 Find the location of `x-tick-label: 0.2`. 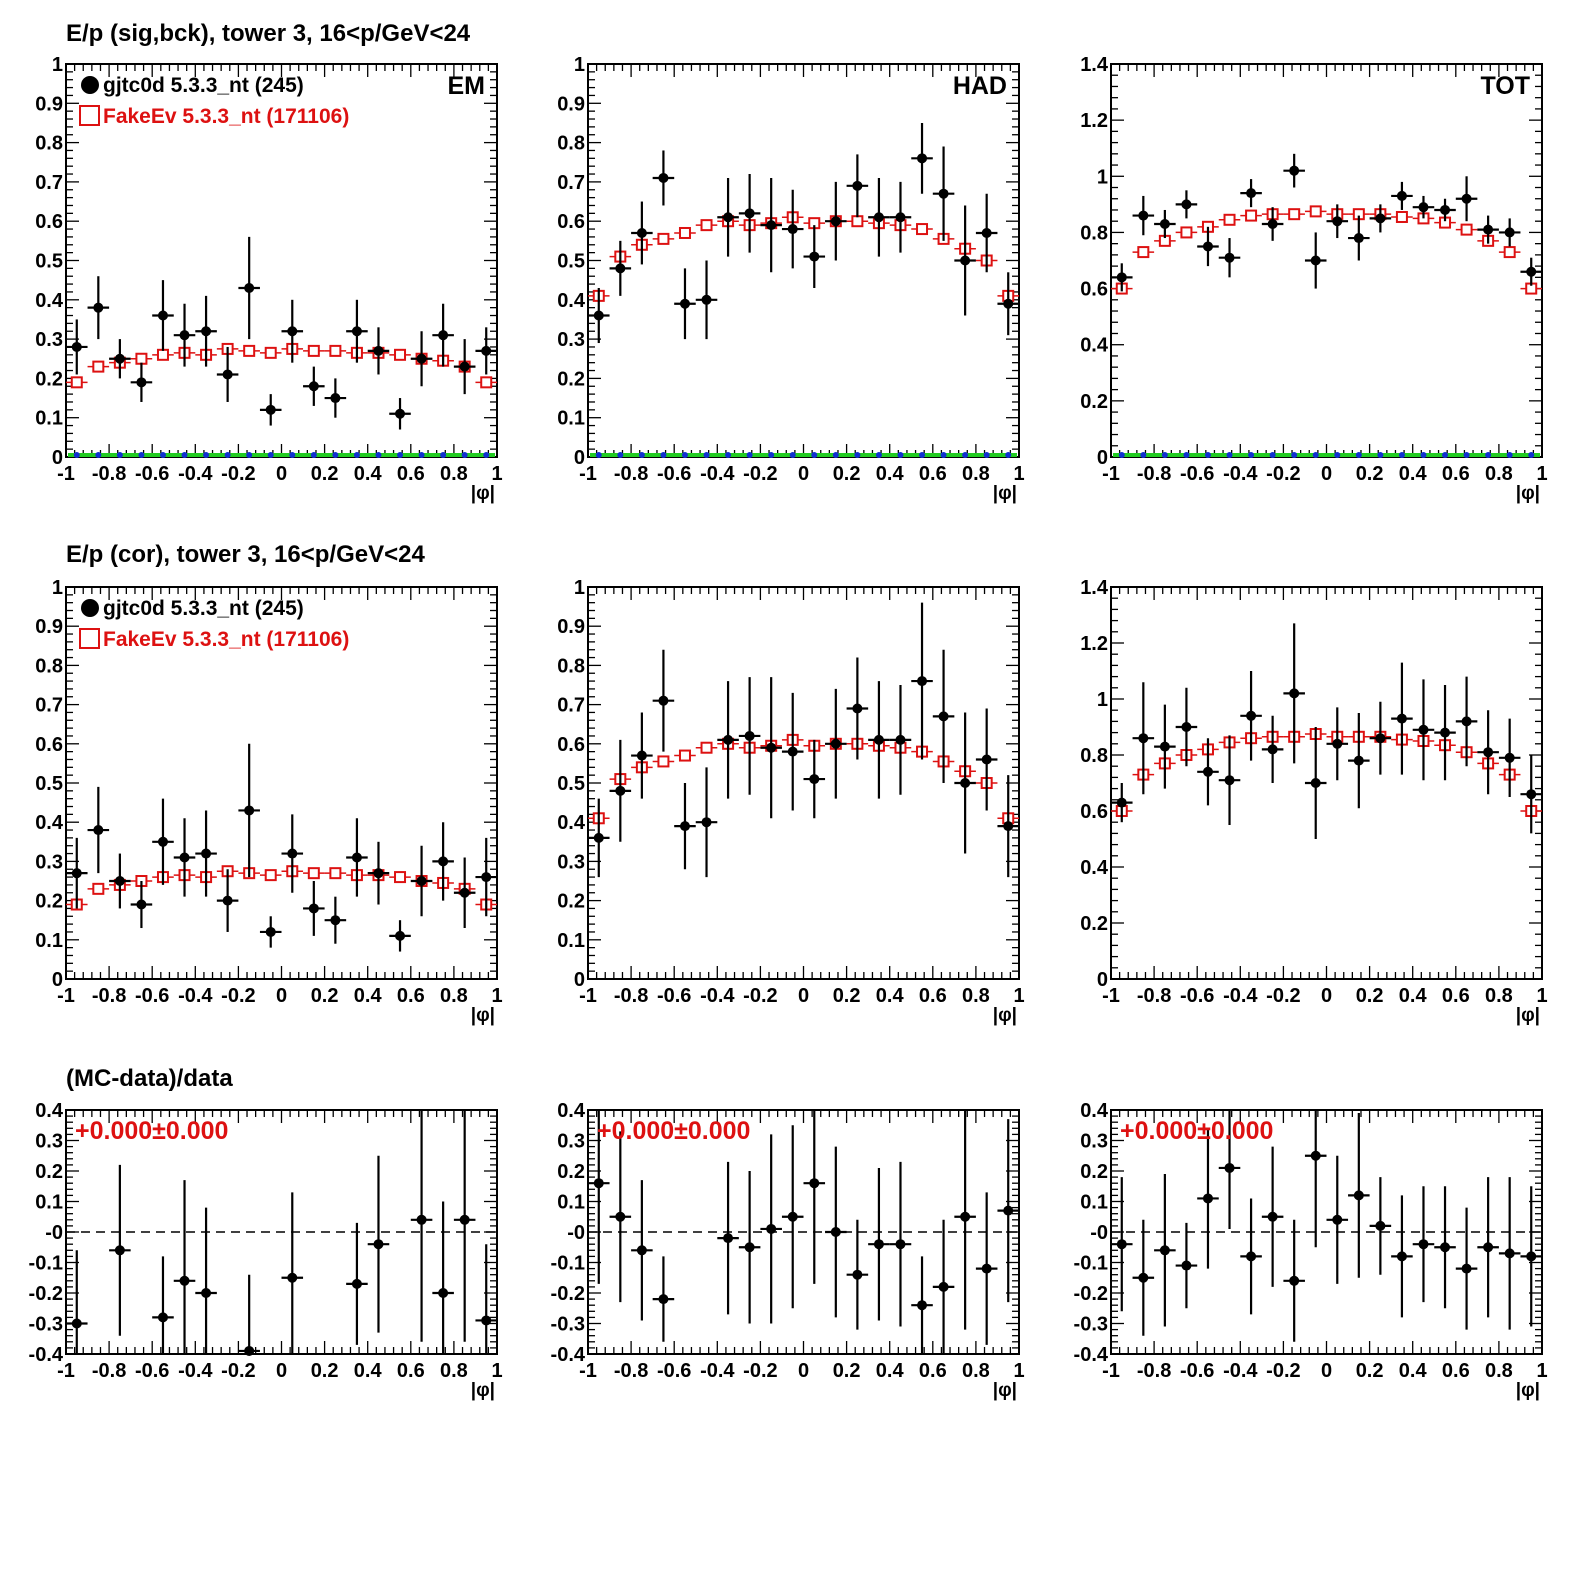

x-tick-label: 0.2 is located at coordinates (1370, 996).